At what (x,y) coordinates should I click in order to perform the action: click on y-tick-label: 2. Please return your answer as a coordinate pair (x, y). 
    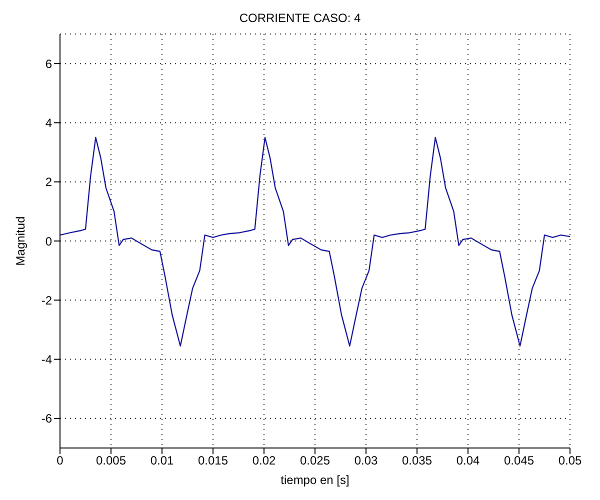
    Looking at the image, I should click on (48, 182).